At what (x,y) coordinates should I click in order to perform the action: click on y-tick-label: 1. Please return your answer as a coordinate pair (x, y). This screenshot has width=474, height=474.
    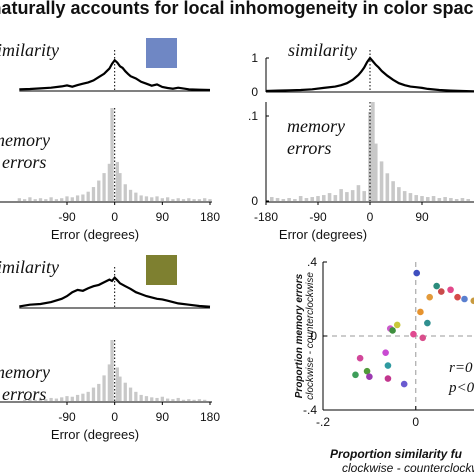
    Looking at the image, I should click on (254, 58).